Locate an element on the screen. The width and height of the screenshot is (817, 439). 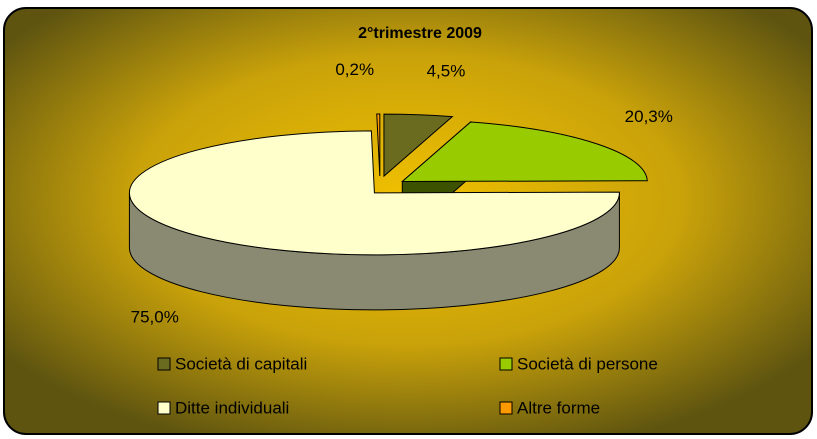
data-label: 4,5% is located at coordinates (446, 70).